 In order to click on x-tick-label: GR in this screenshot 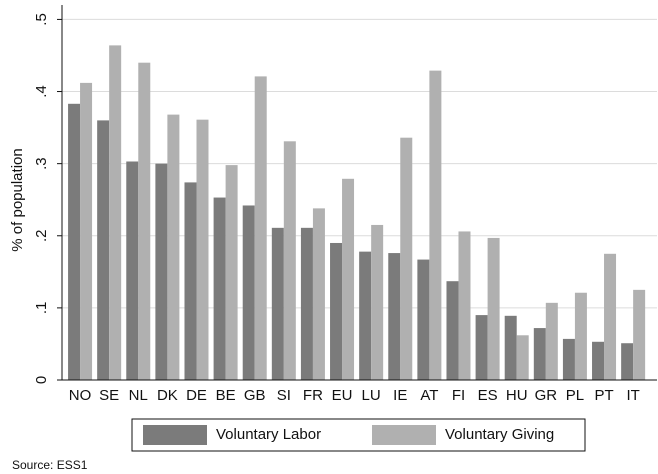, I will do `click(546, 395)`.